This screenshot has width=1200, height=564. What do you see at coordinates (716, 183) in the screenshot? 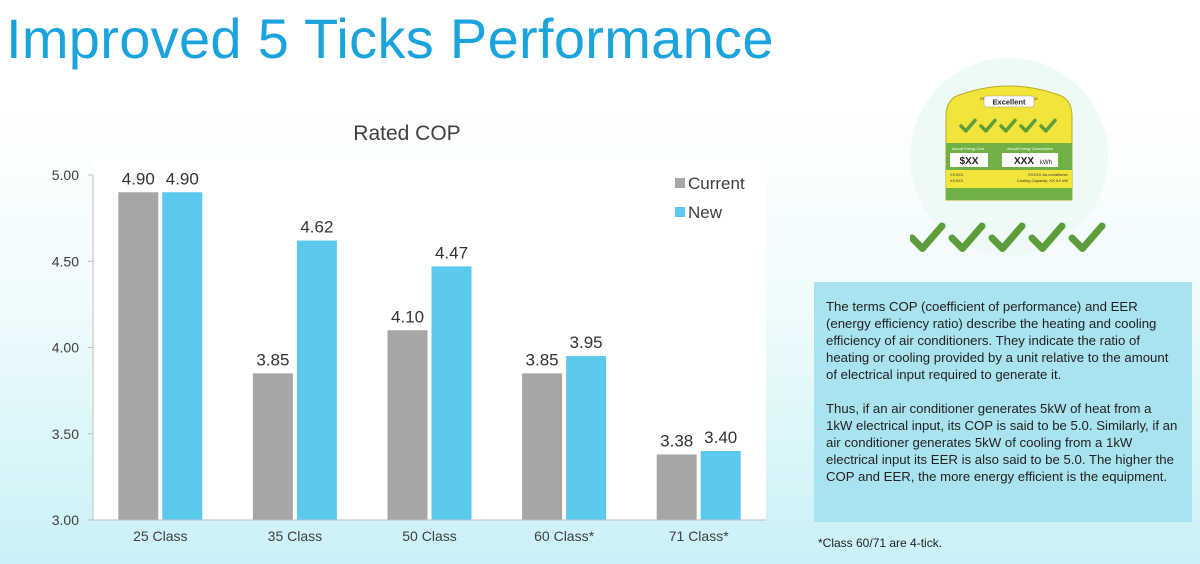
I see `legend-entry: Current` at bounding box center [716, 183].